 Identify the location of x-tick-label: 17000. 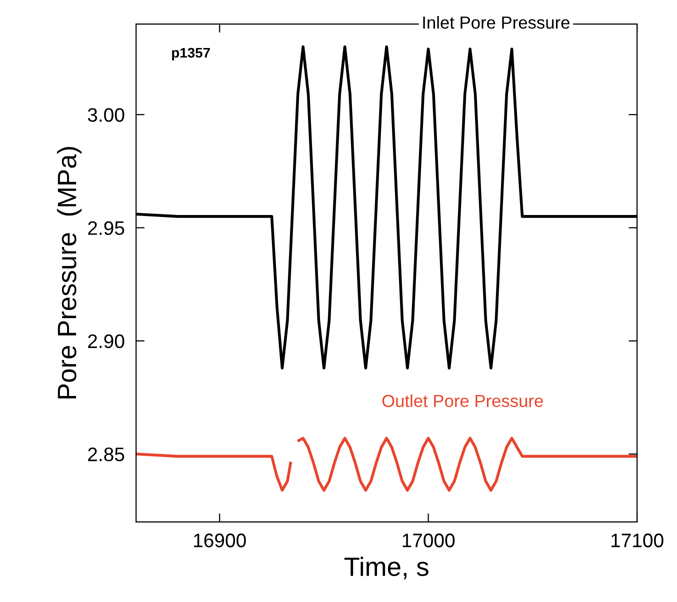
(428, 541).